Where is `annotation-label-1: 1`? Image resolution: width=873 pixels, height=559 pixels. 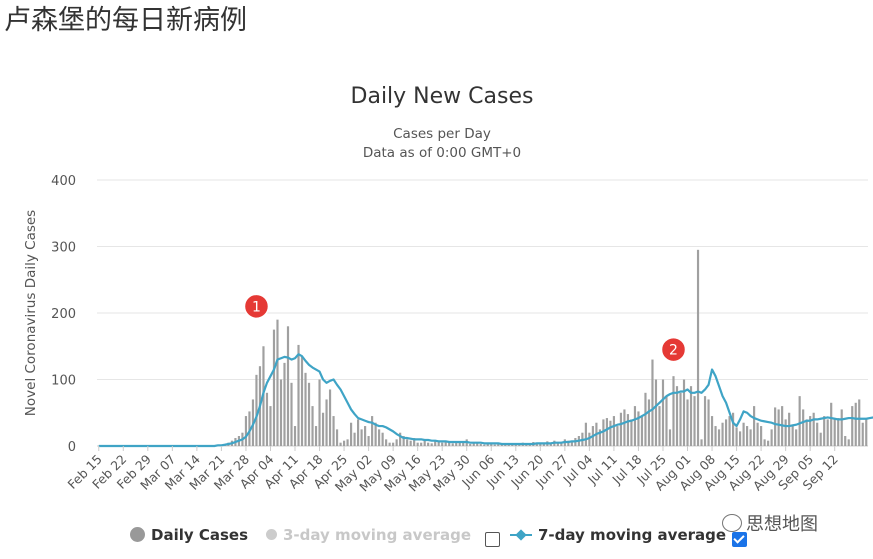
annotation-label-1: 1 is located at coordinates (256, 307).